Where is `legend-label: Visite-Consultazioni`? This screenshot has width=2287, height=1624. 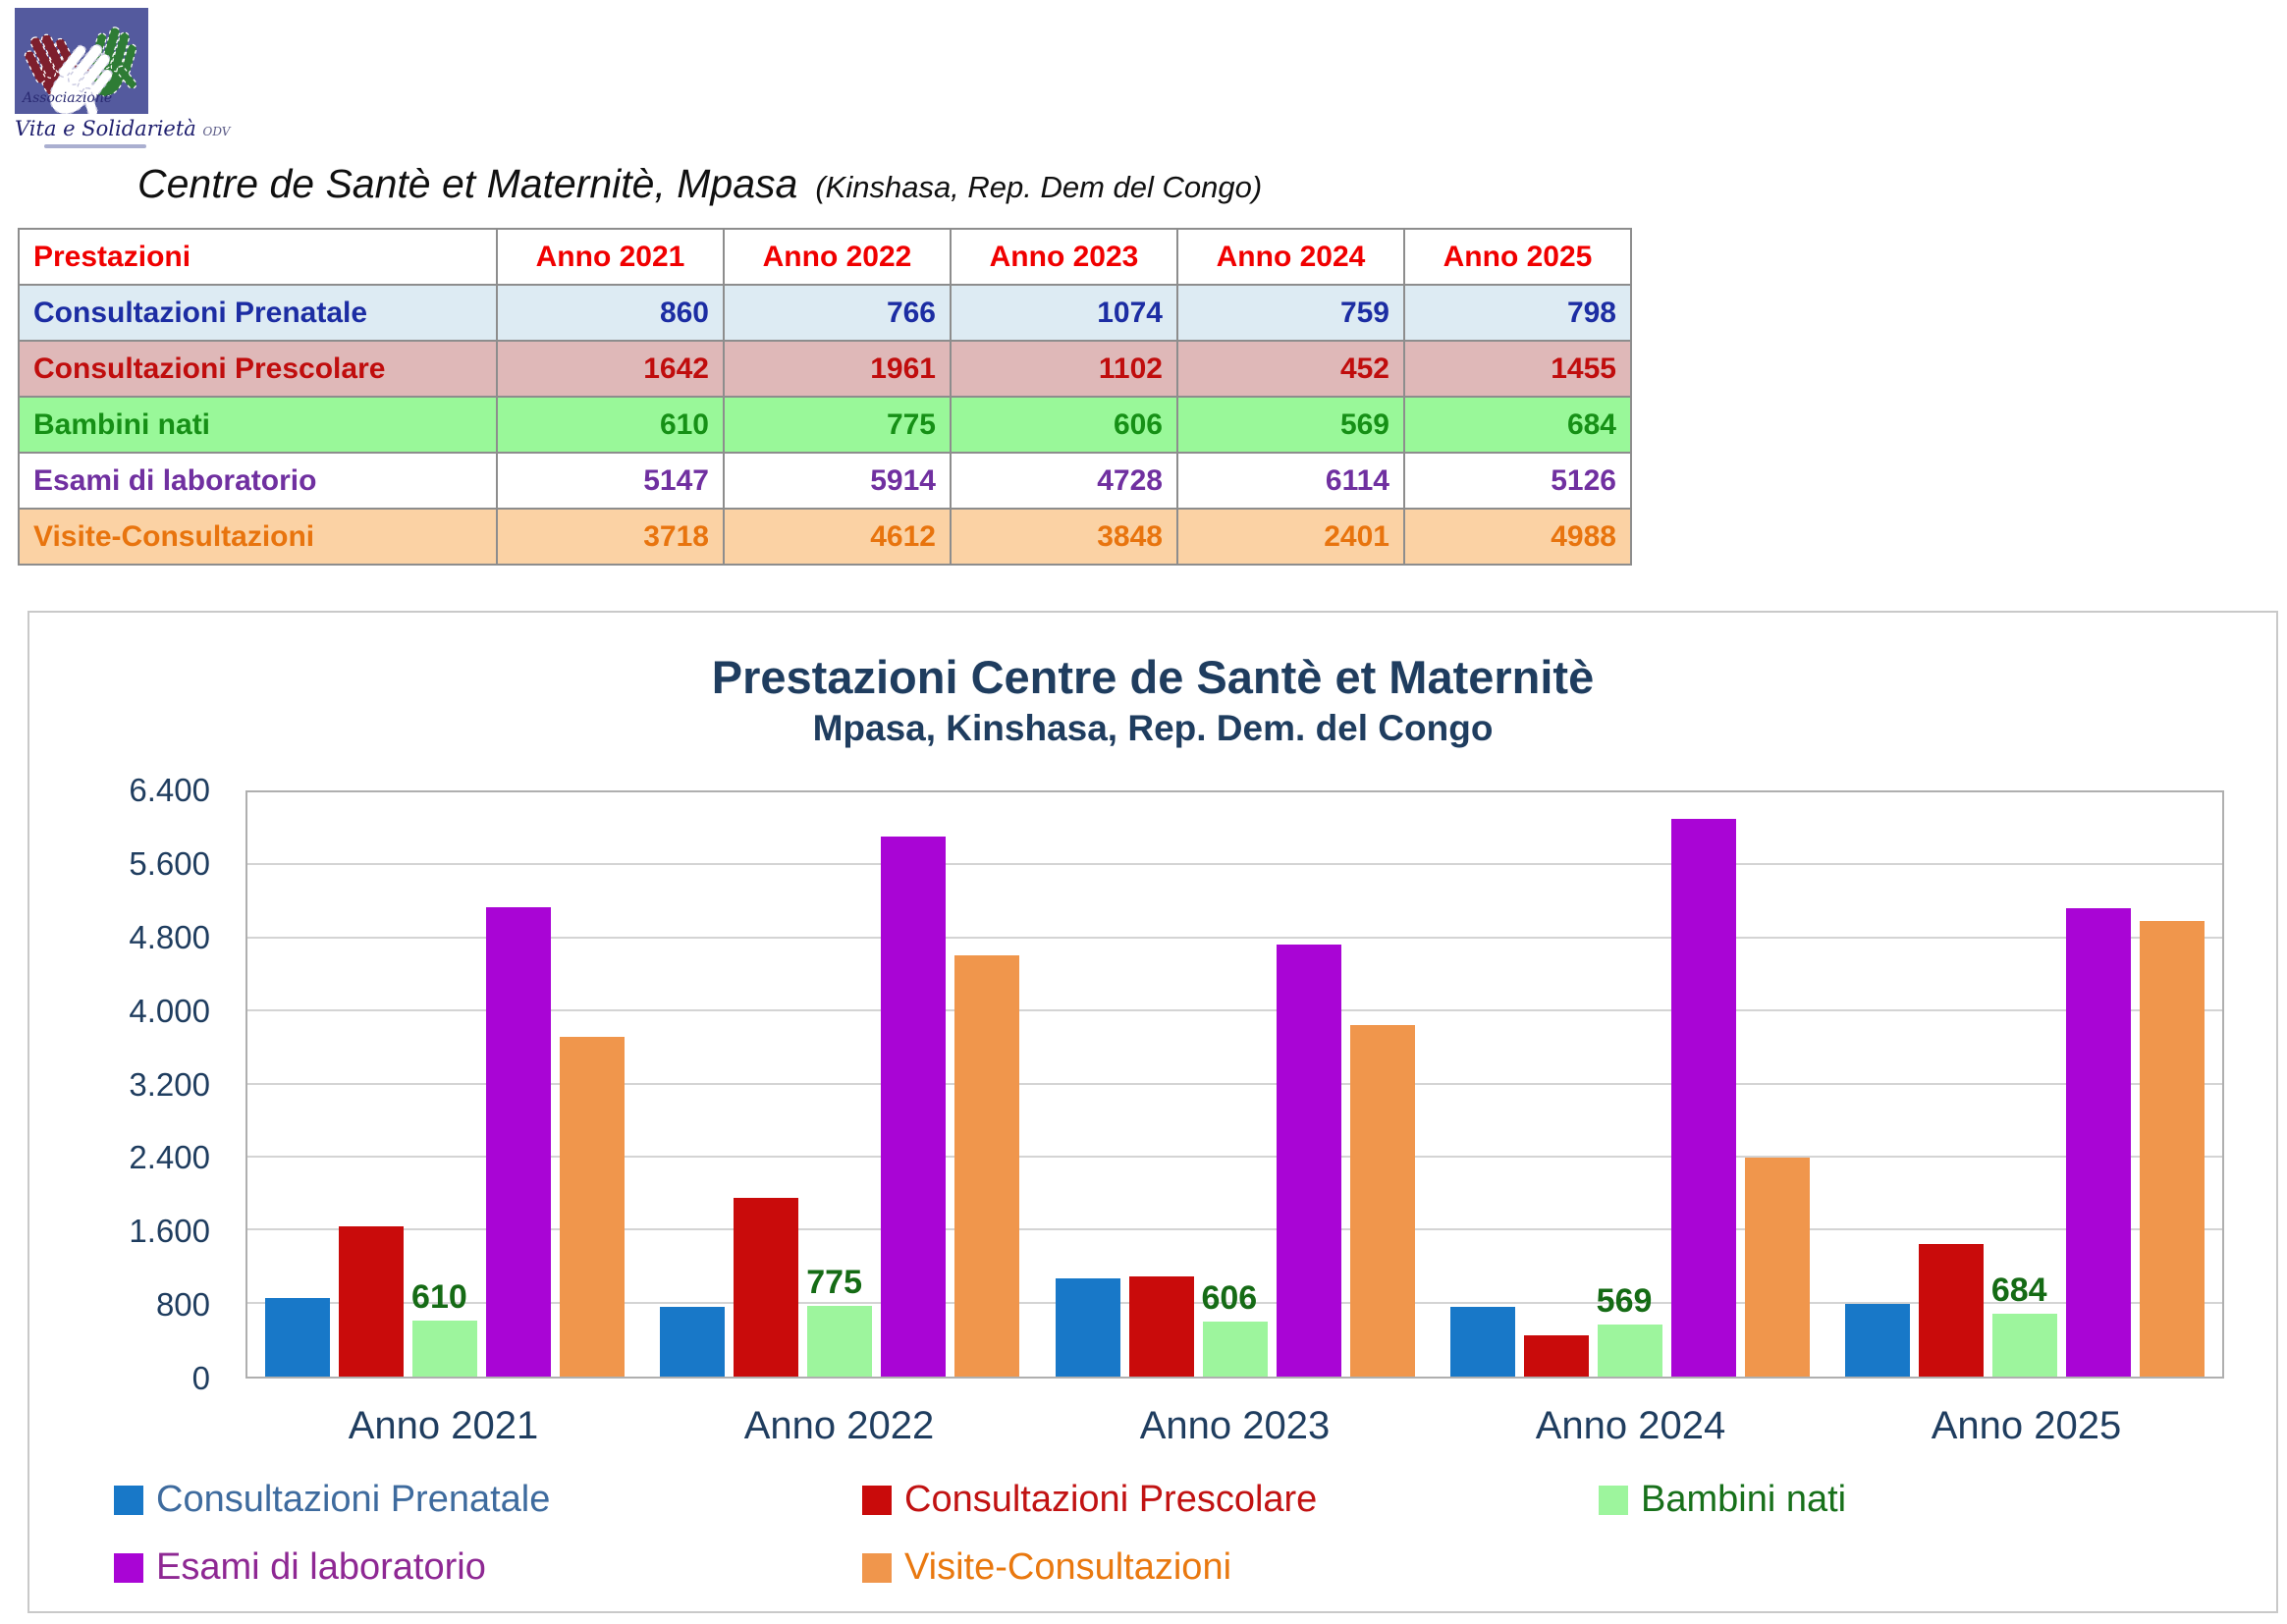
legend-label: Visite-Consultazioni is located at coordinates (1068, 1567).